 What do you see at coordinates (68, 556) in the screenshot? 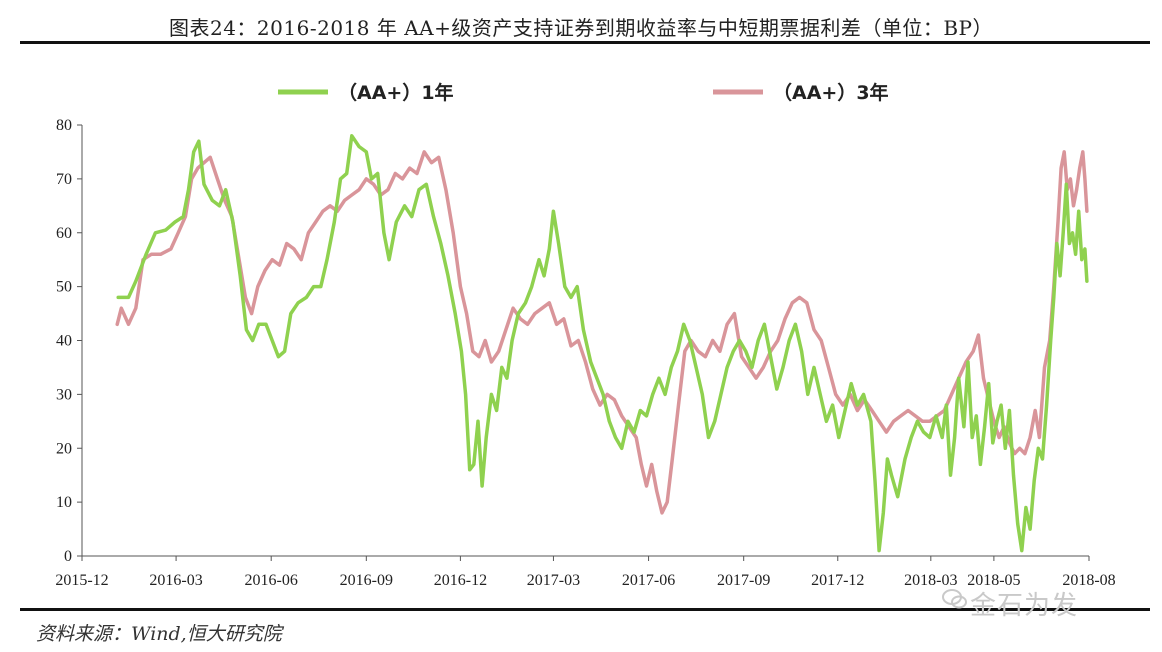
I see `y-tick-label: 0` at bounding box center [68, 556].